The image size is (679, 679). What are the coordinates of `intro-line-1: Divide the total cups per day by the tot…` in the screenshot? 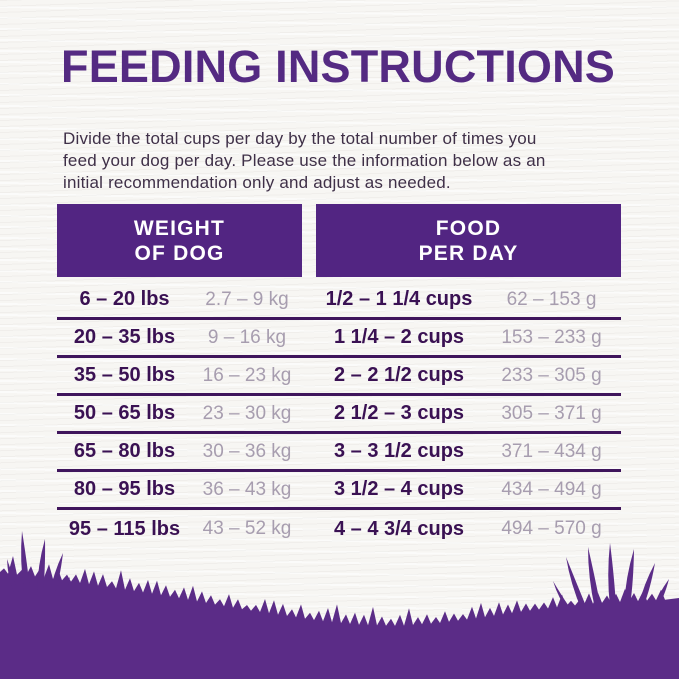 It's located at (300, 138).